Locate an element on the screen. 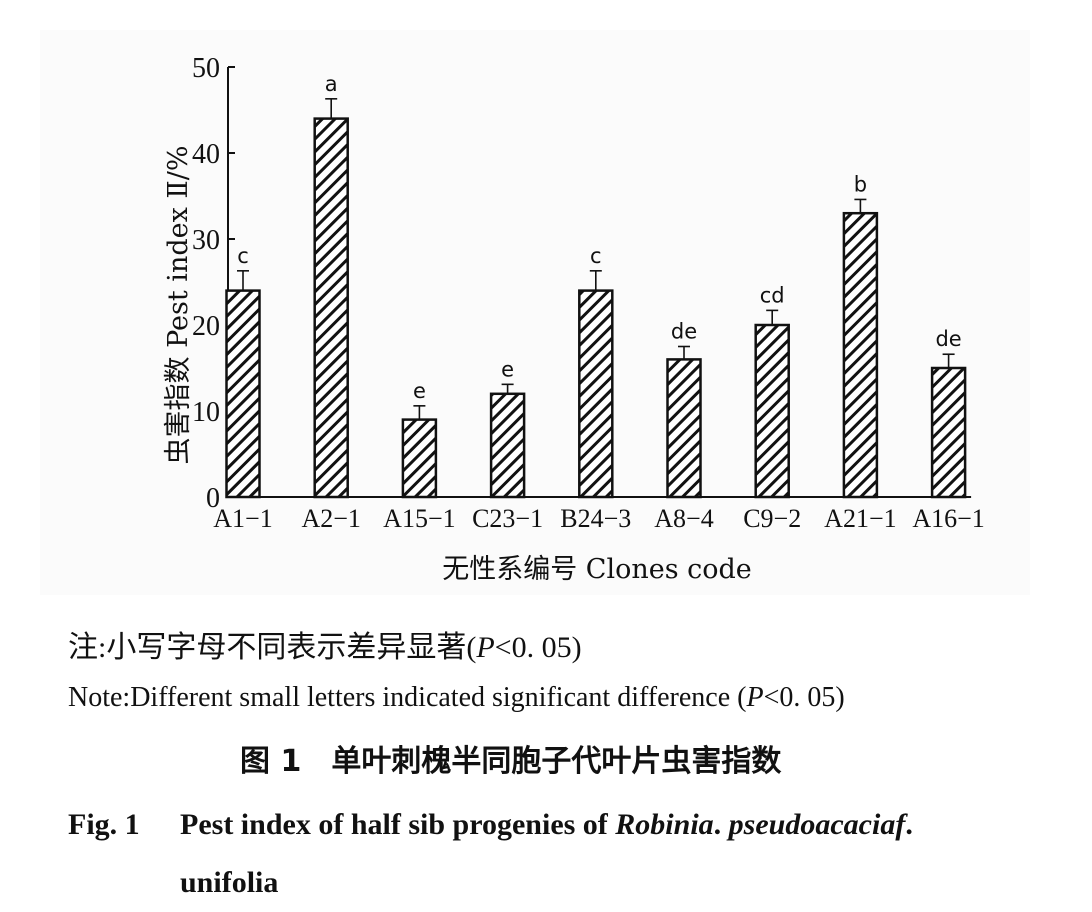 Image resolution: width=1092 pixels, height=912 pixels. y-tick-label: 10 is located at coordinates (206, 412).